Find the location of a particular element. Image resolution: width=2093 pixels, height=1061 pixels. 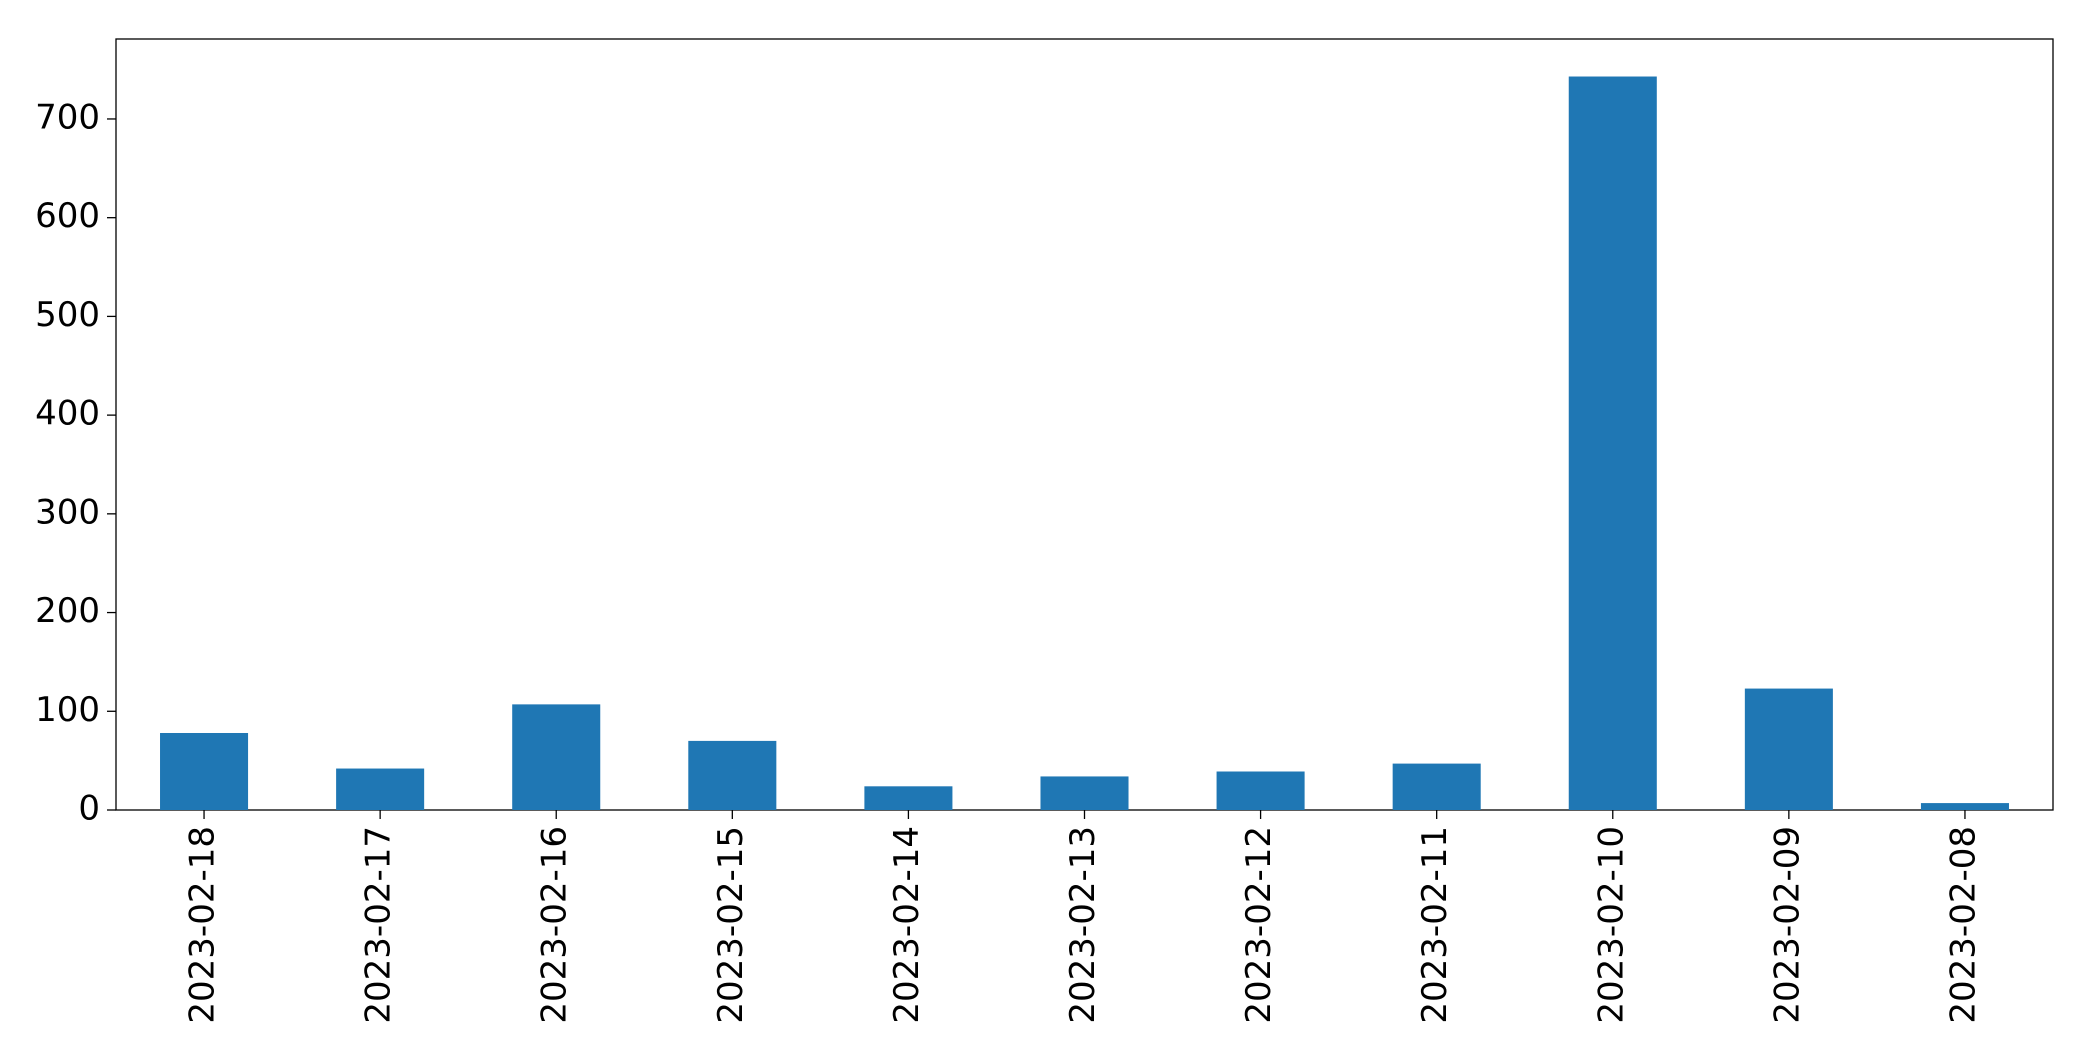

x-tick-label: 2023-02-17 is located at coordinates (379, 925).